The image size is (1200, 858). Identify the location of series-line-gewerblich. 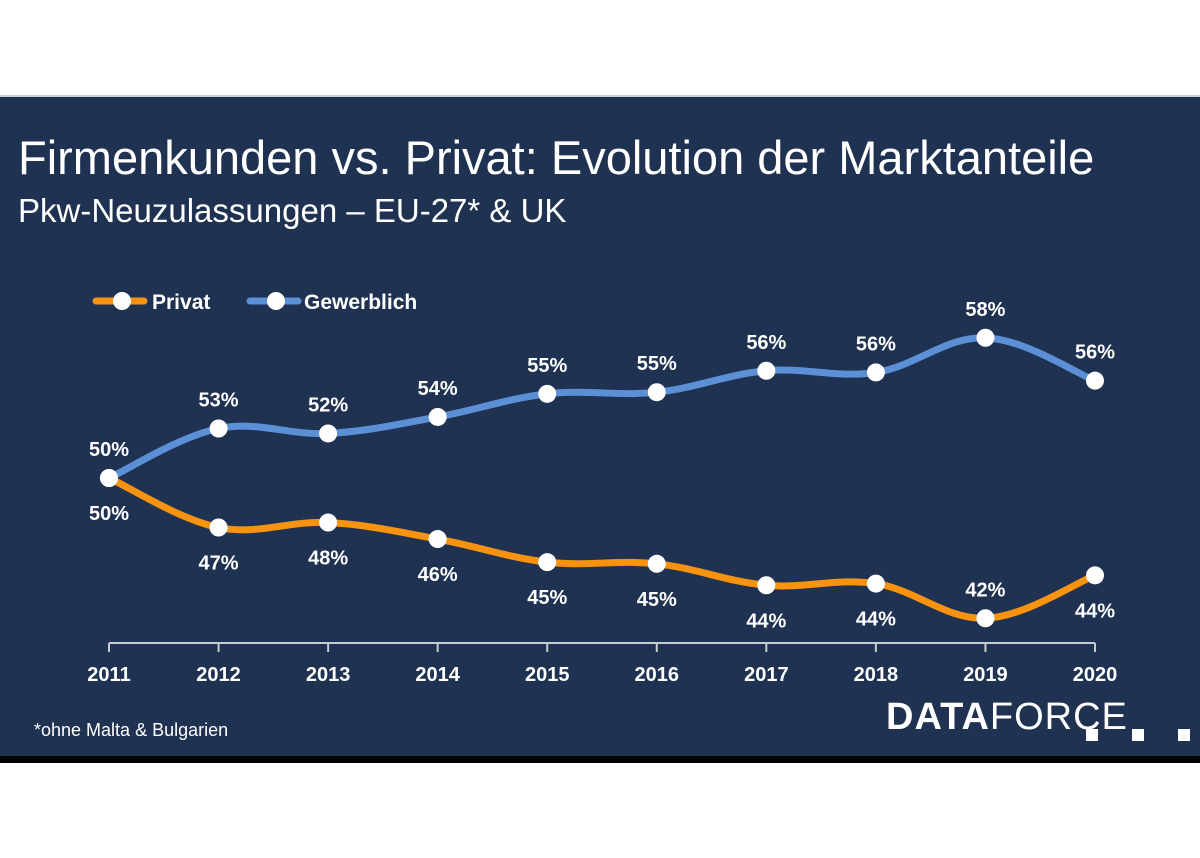
(602, 408).